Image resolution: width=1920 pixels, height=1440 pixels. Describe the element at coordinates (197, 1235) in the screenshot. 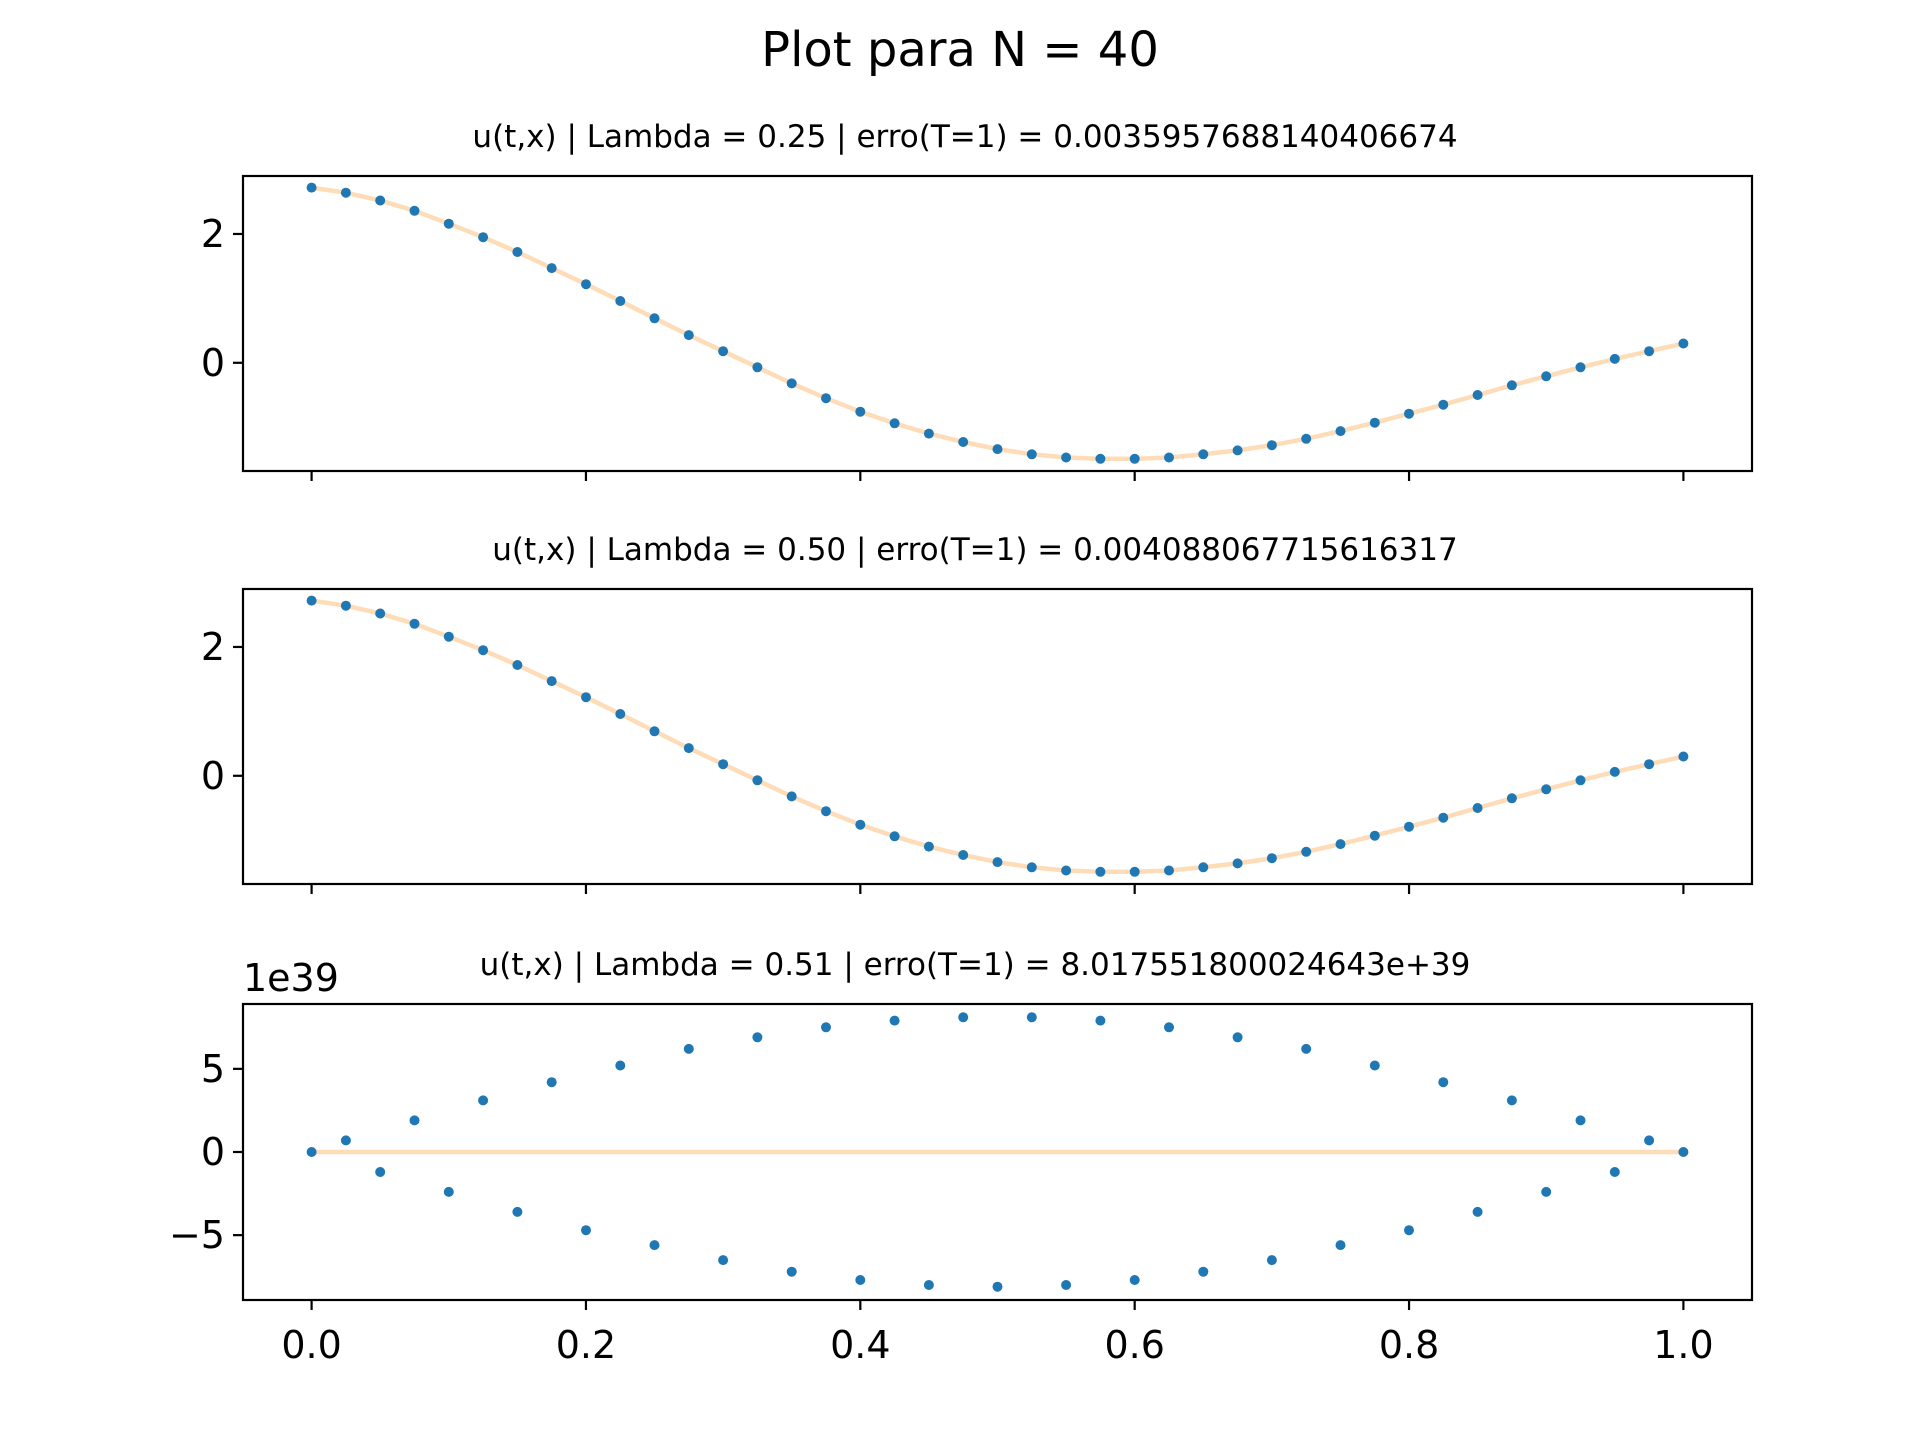

I see `y-tick-label: −5` at that location.